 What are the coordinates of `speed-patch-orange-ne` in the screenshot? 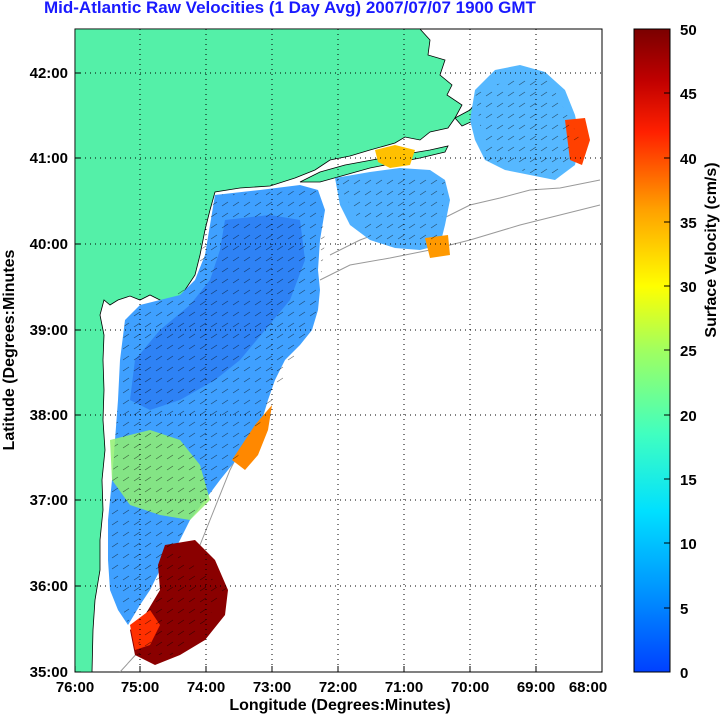 It's located at (252, 437).